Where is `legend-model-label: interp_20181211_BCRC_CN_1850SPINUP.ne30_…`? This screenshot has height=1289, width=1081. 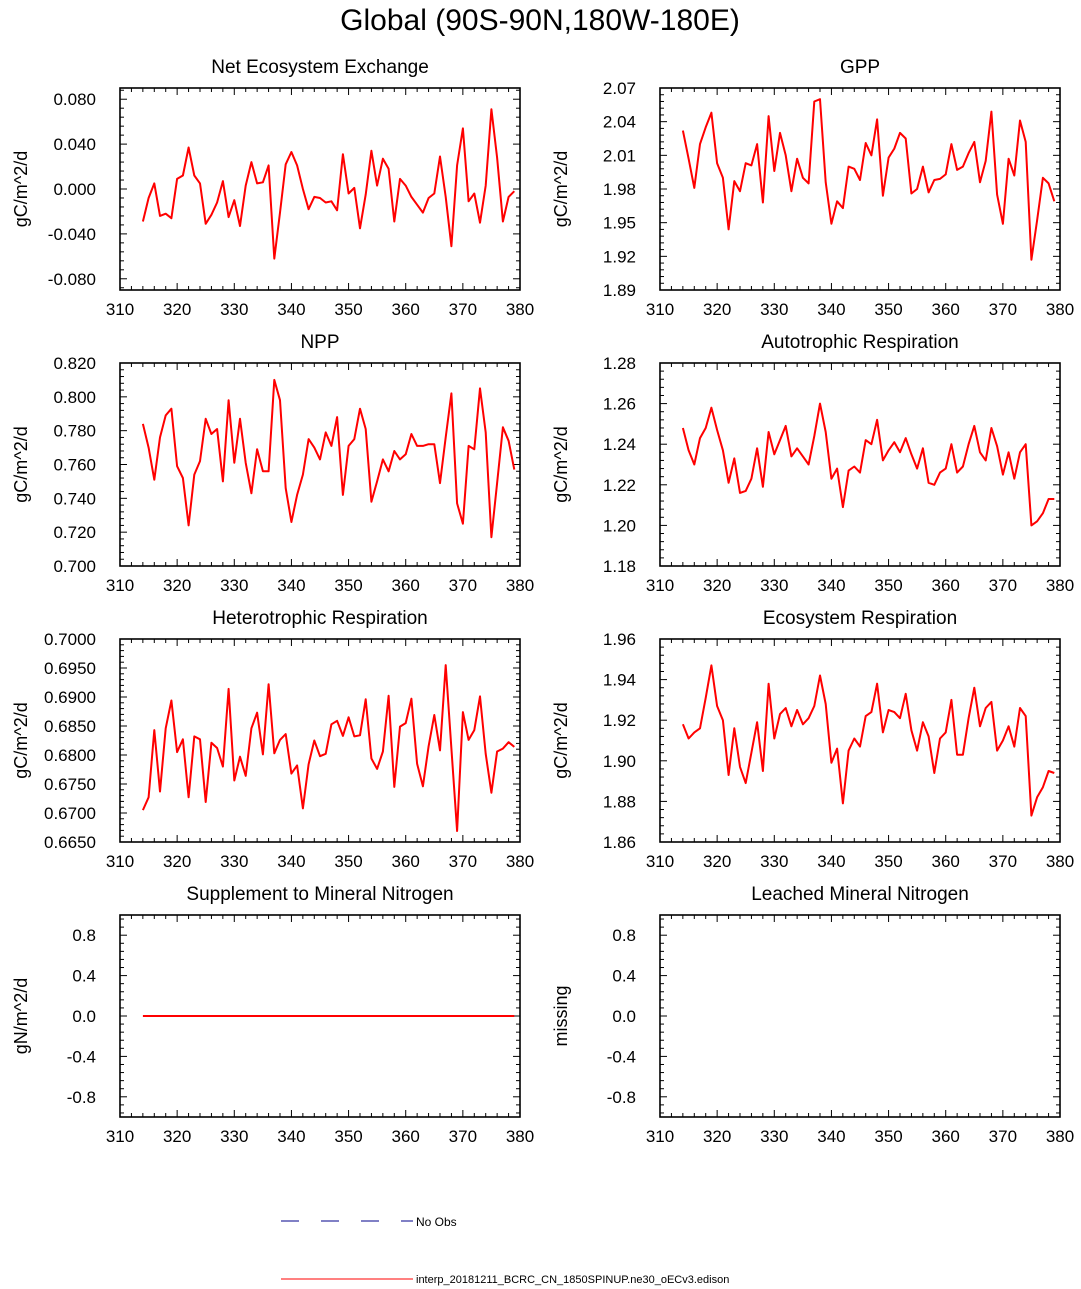
legend-model-label: interp_20181211_BCRC_CN_1850SPINUP.ne30_… is located at coordinates (572, 1280).